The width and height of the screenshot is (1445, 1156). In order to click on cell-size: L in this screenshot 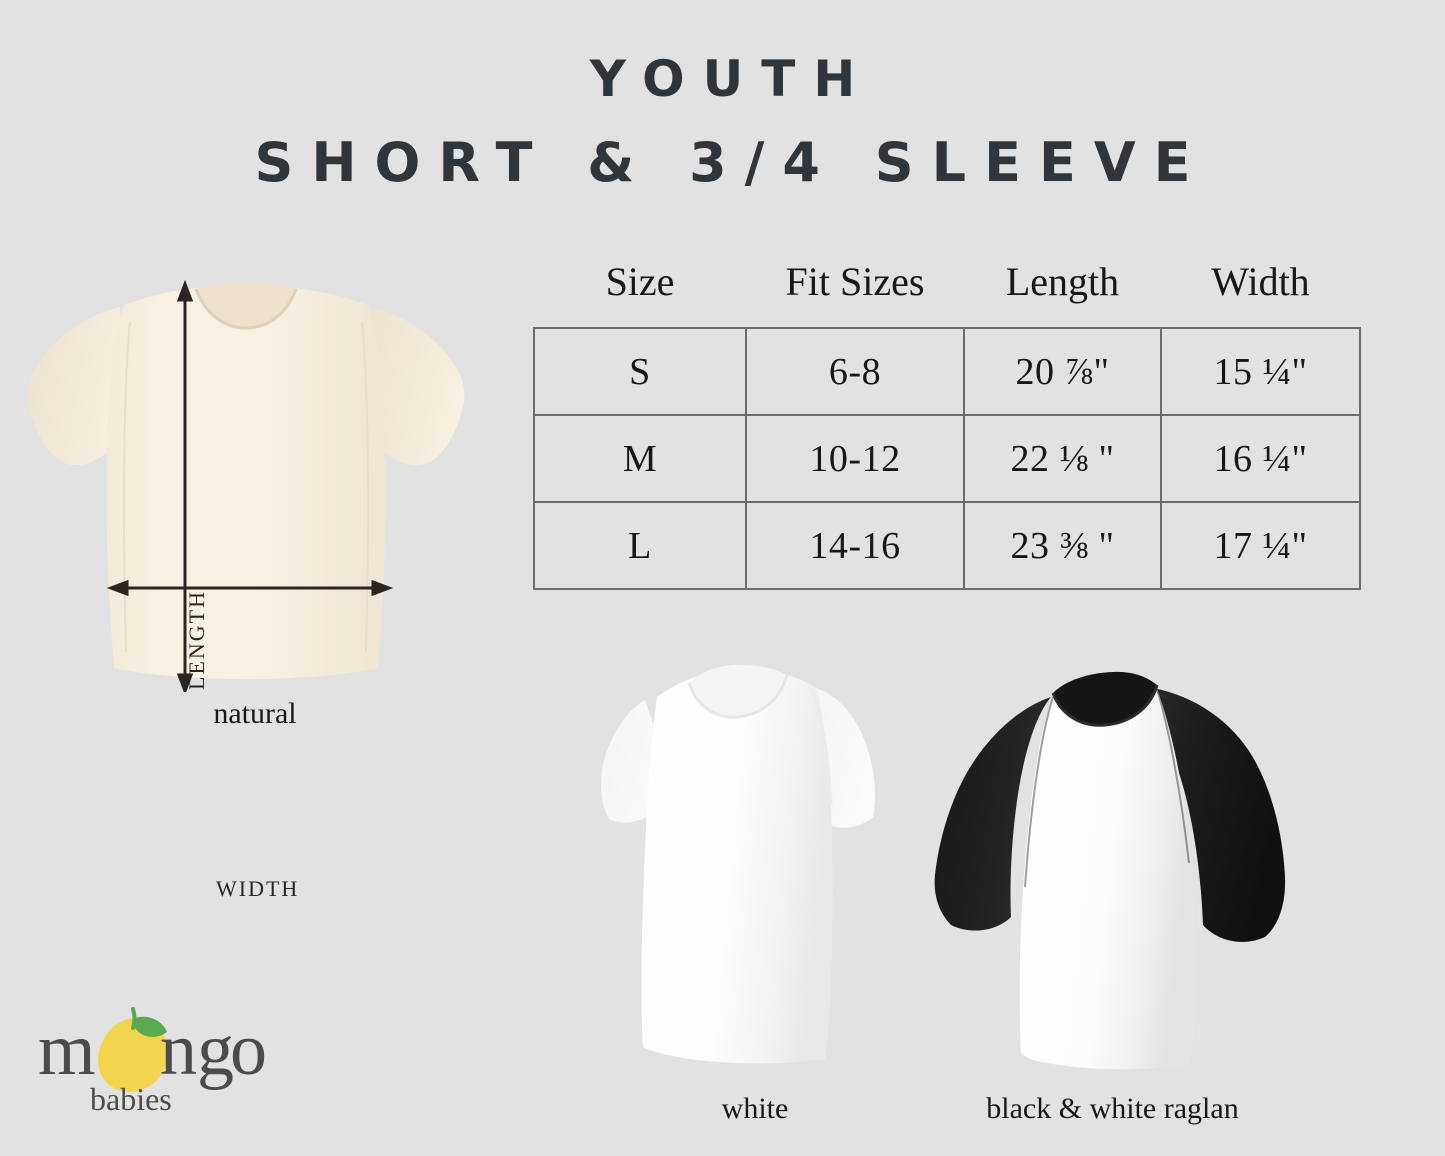, I will do `click(640, 545)`.